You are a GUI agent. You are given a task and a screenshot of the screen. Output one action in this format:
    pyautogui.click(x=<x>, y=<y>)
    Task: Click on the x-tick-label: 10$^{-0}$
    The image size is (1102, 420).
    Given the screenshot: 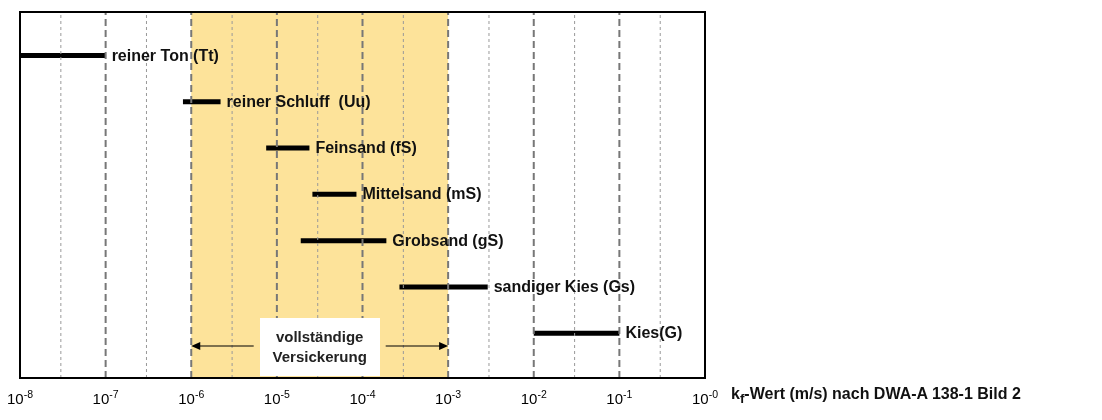 What is the action you would take?
    pyautogui.click(x=705, y=397)
    